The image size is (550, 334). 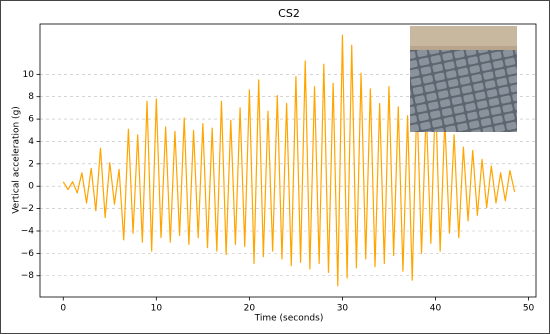 What do you see at coordinates (29, 75) in the screenshot?
I see `y-tick-label: 10` at bounding box center [29, 75].